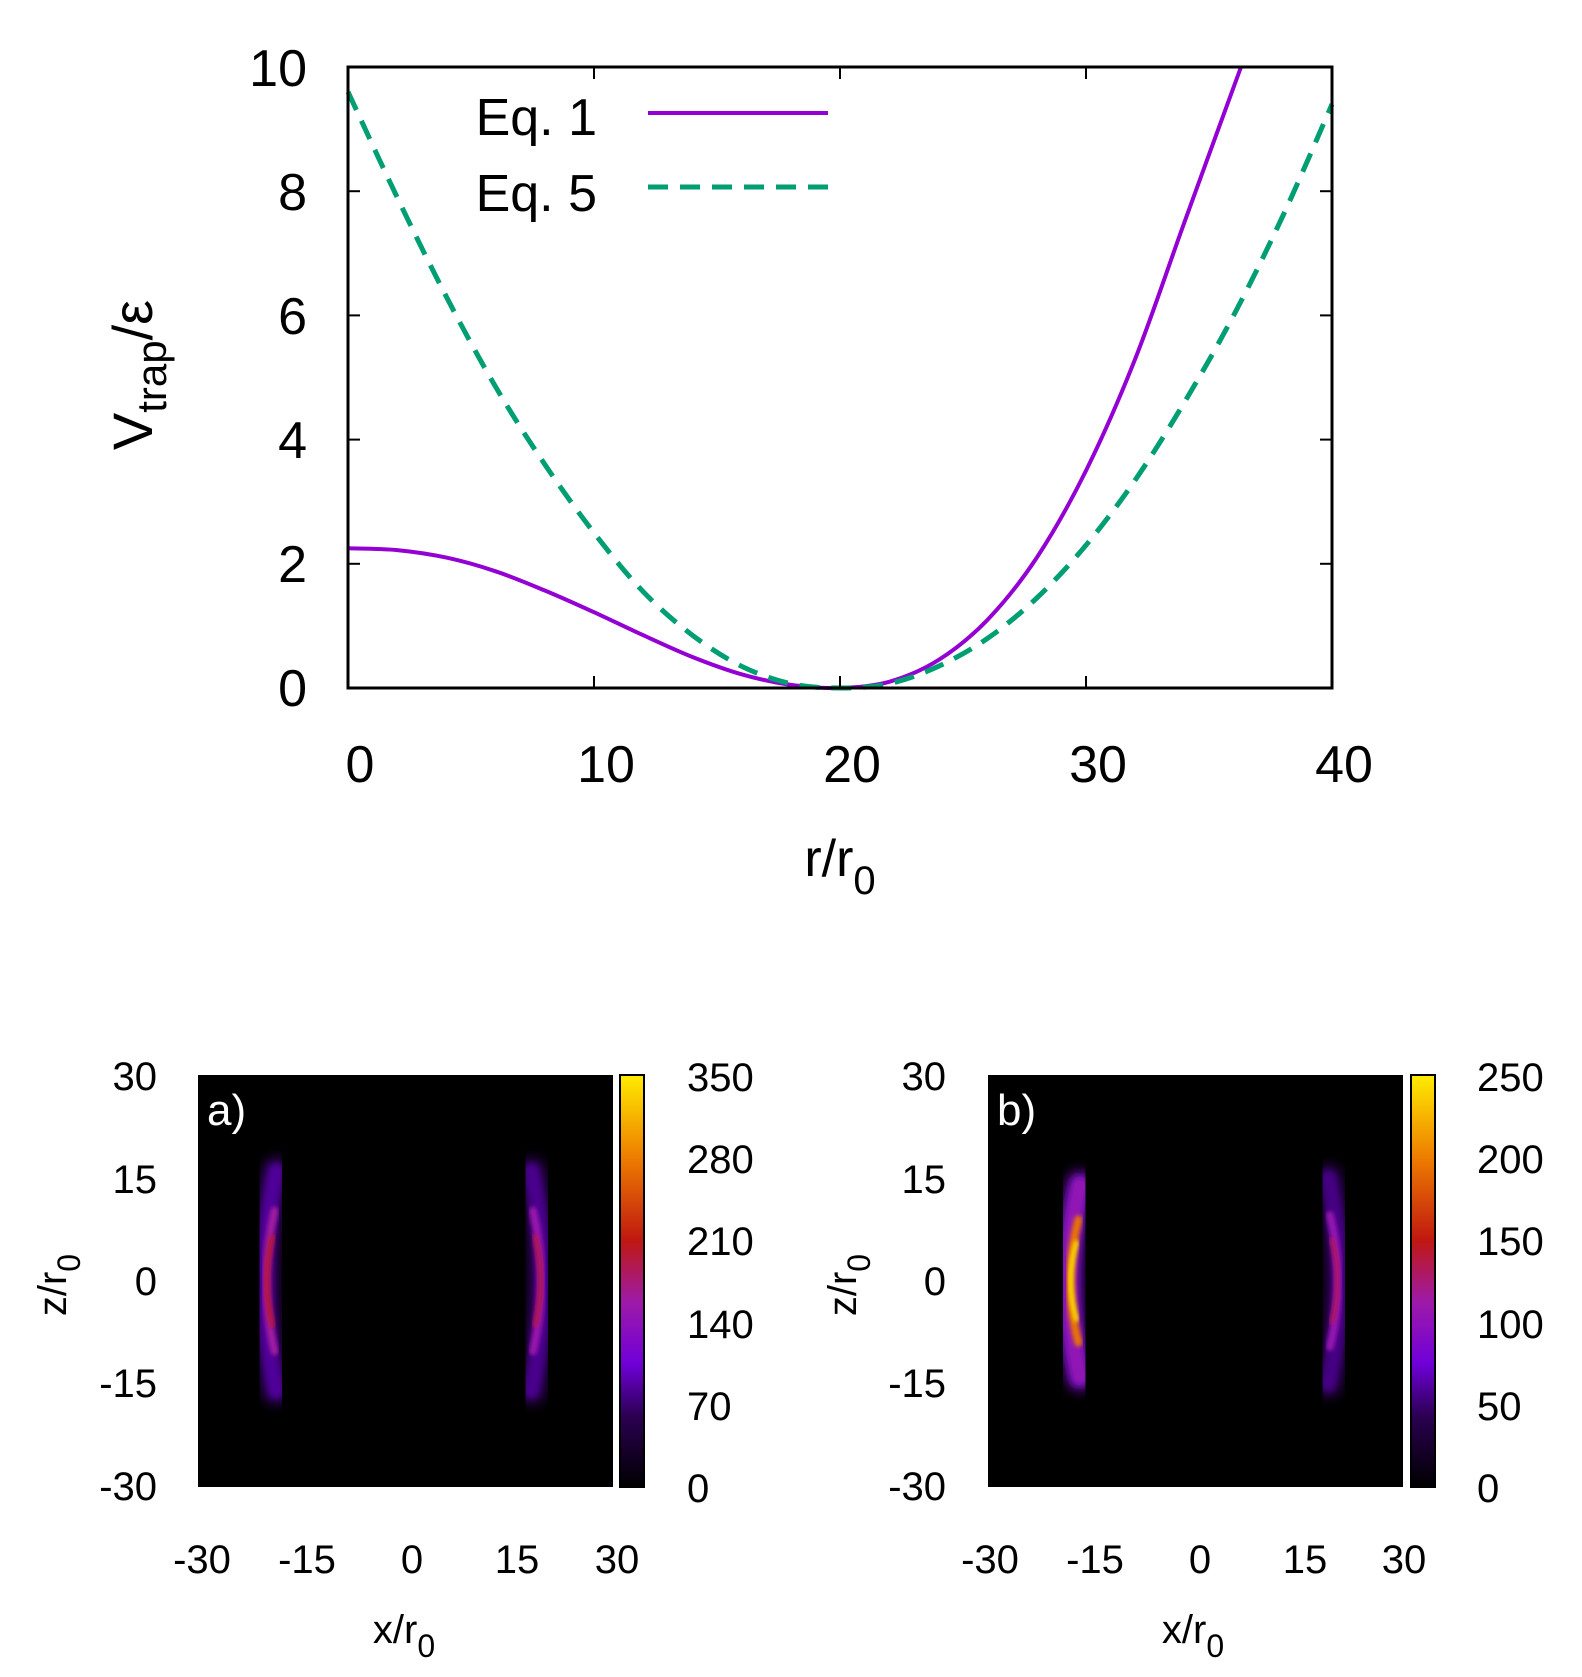 The image size is (1582, 1677). Describe the element at coordinates (1510, 1242) in the screenshot. I see `colorbar-tick-label: 150` at that location.